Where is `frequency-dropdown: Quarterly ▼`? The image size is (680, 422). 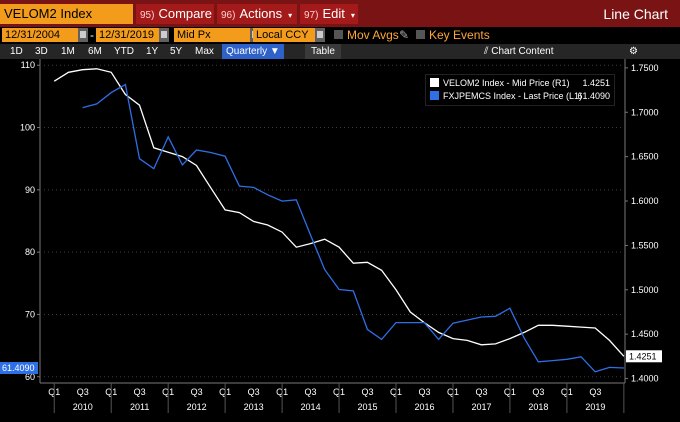 frequency-dropdown: Quarterly ▼ is located at coordinates (253, 51).